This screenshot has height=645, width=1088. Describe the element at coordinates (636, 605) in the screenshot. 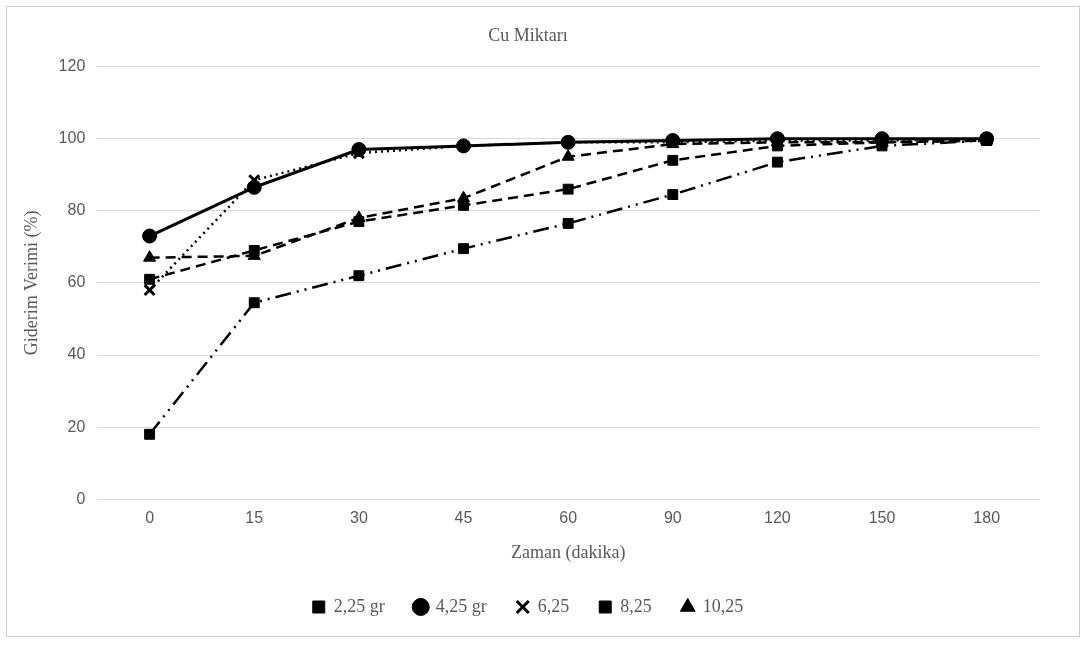

I see `legend-label: 8,25` at that location.